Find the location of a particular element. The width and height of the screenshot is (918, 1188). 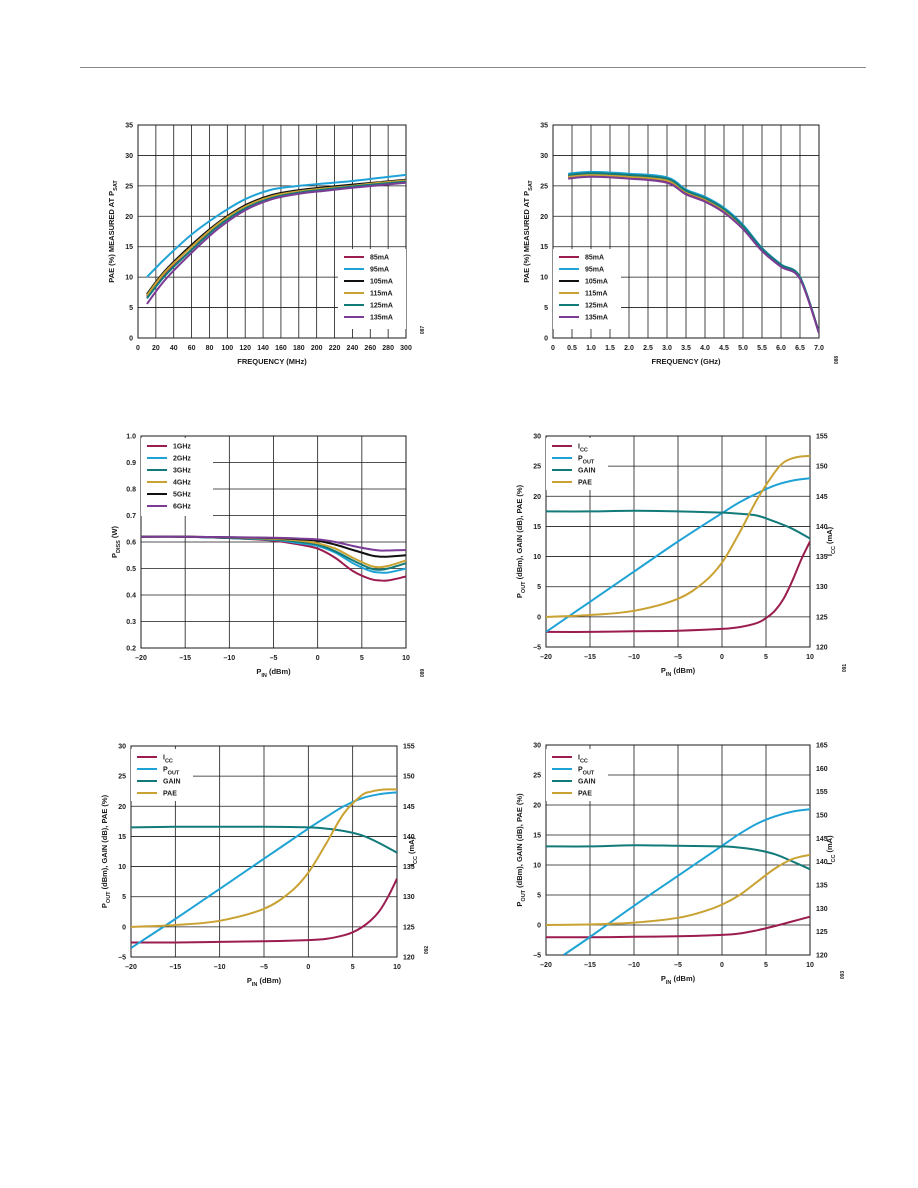

y2-tick-label: 160 is located at coordinates (822, 769).